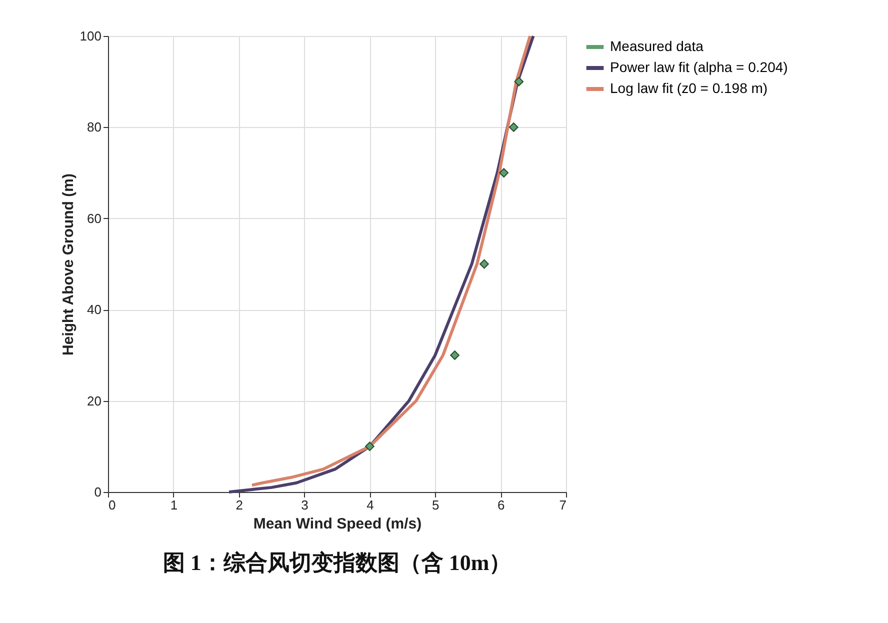 This screenshot has height=623, width=888. What do you see at coordinates (370, 505) in the screenshot?
I see `x-tick-label: 4` at bounding box center [370, 505].